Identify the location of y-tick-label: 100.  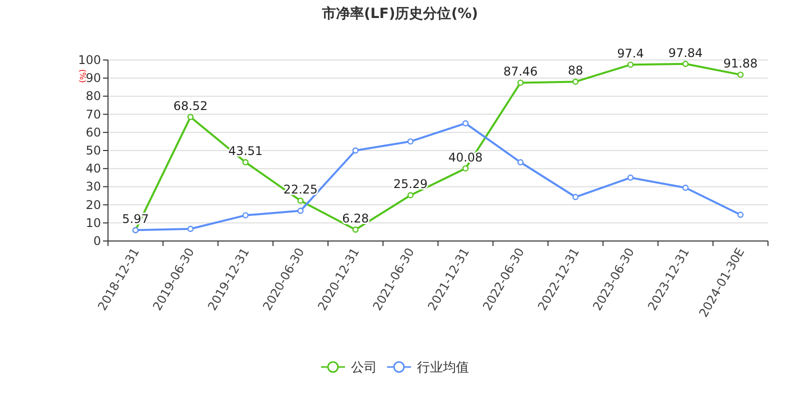
(89, 60).